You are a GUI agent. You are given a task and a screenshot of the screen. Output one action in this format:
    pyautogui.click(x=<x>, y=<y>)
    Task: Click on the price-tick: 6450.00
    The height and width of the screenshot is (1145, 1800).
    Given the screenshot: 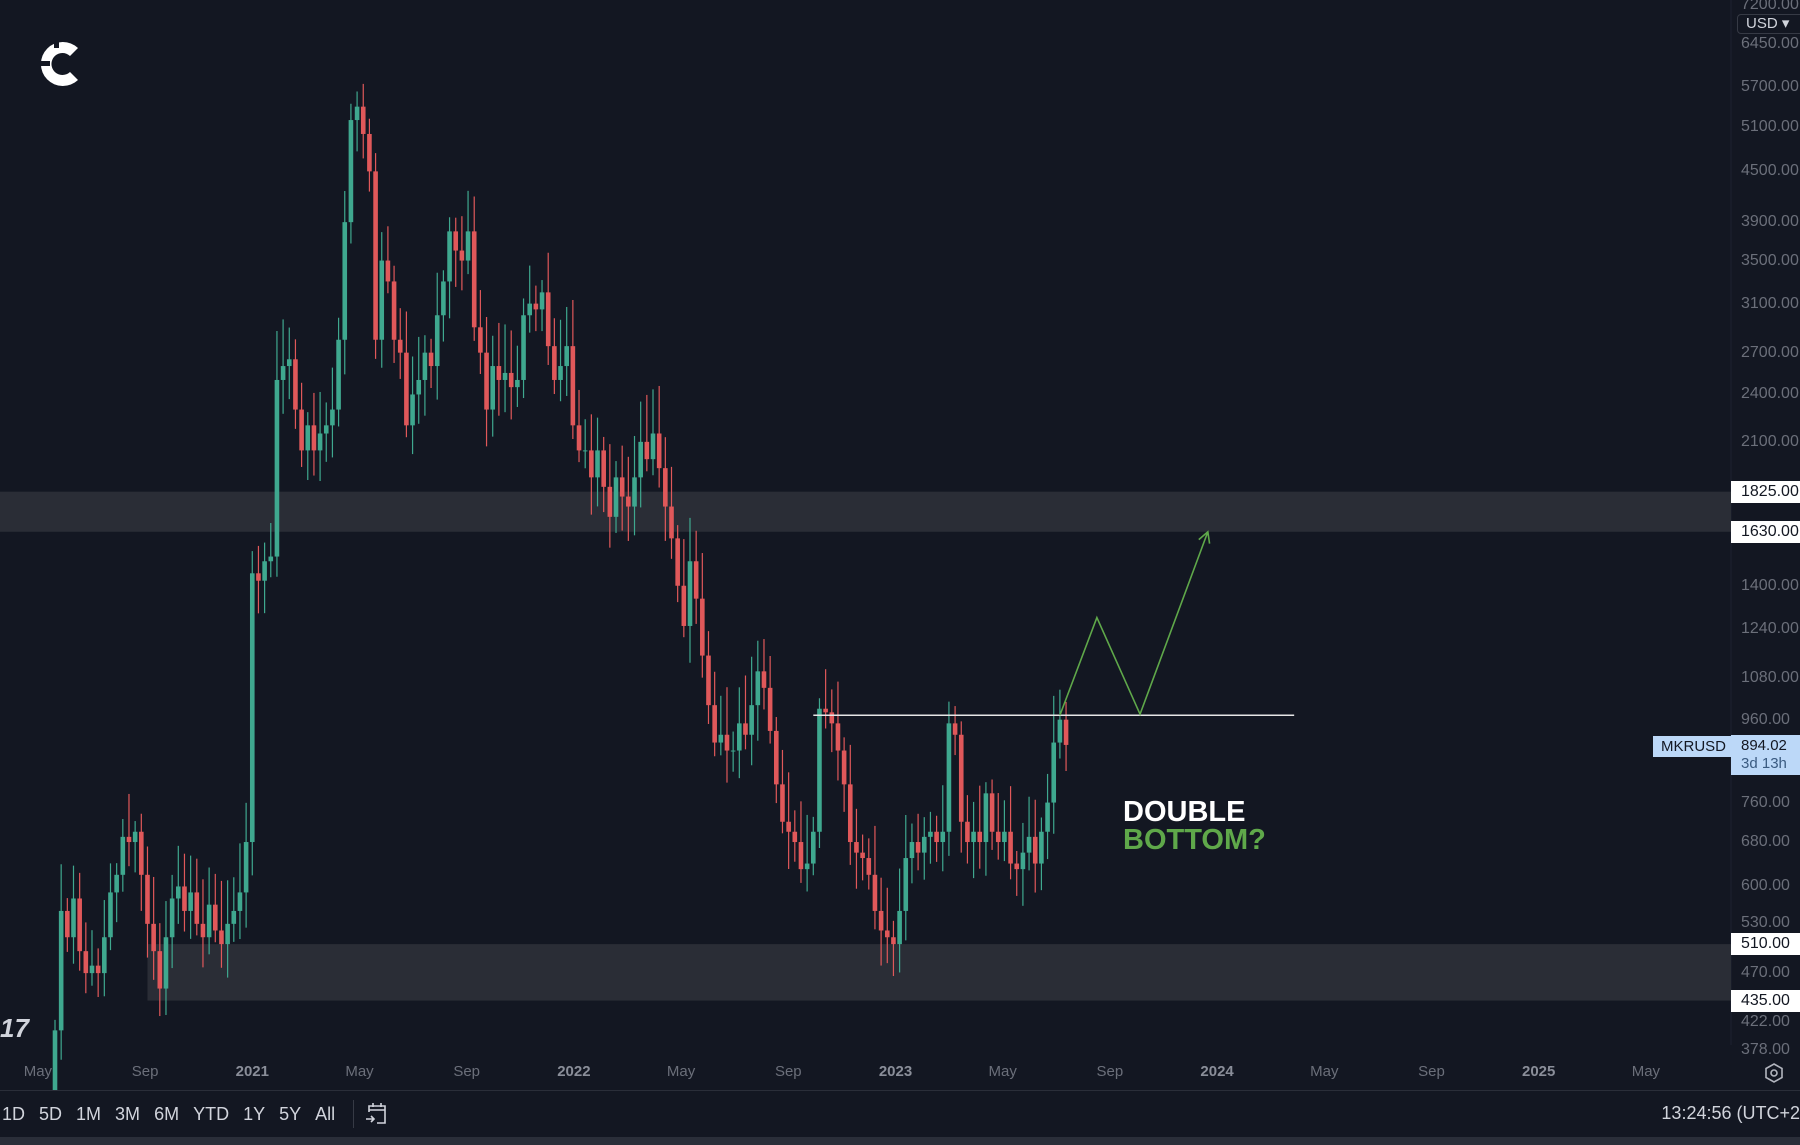 What is the action you would take?
    pyautogui.click(x=1770, y=43)
    